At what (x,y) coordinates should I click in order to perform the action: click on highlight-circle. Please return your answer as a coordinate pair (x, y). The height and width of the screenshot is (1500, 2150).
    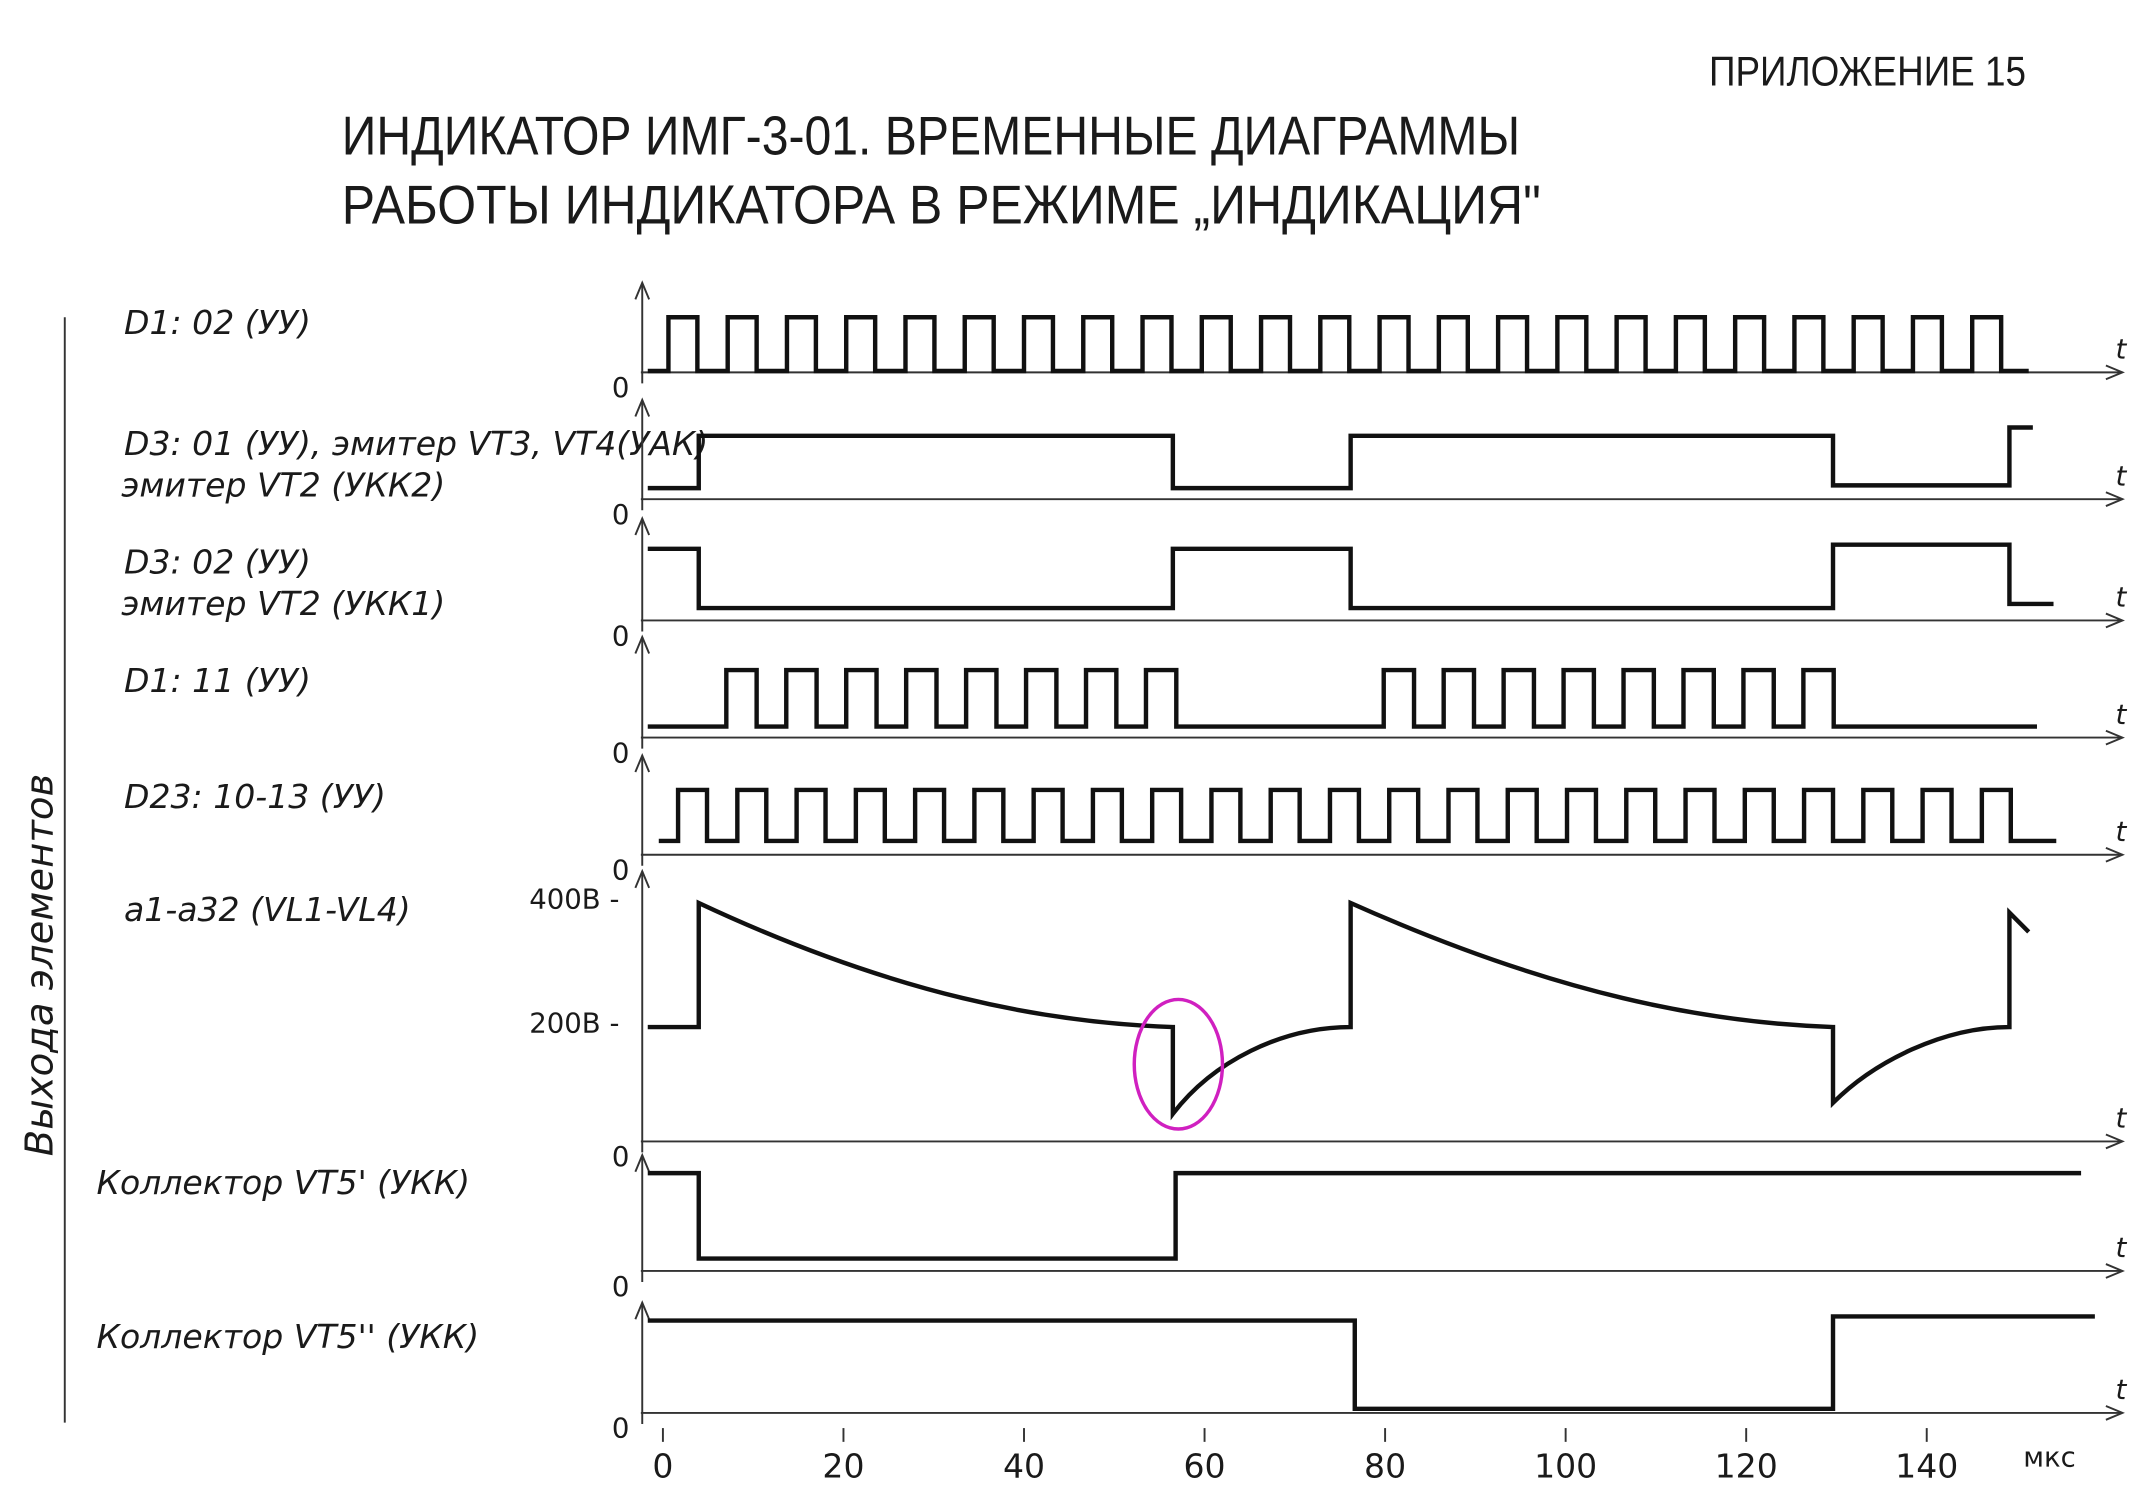
    Looking at the image, I should click on (1178, 1064).